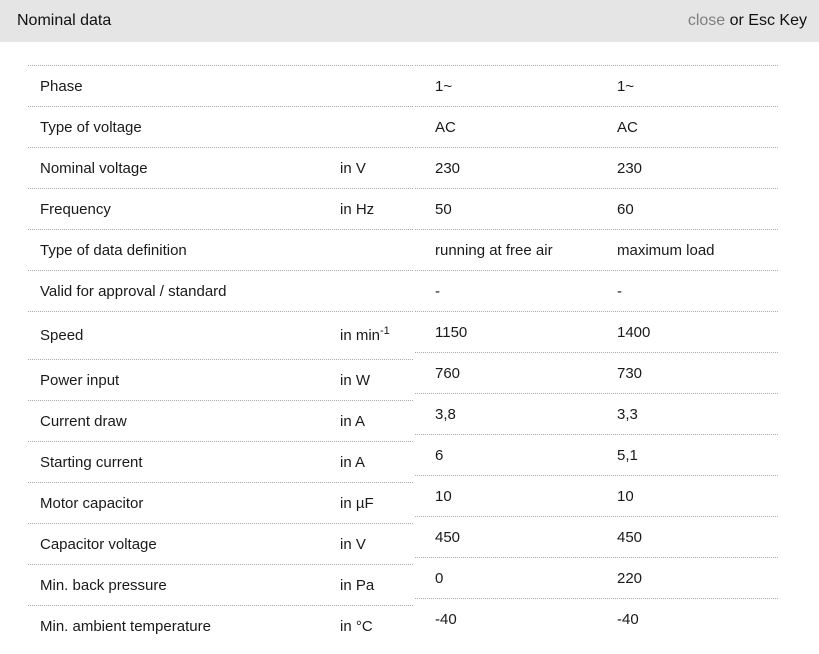 Image resolution: width=819 pixels, height=654 pixels. Describe the element at coordinates (220, 249) in the screenshot. I see `table-row-label: Type of data definition` at that location.